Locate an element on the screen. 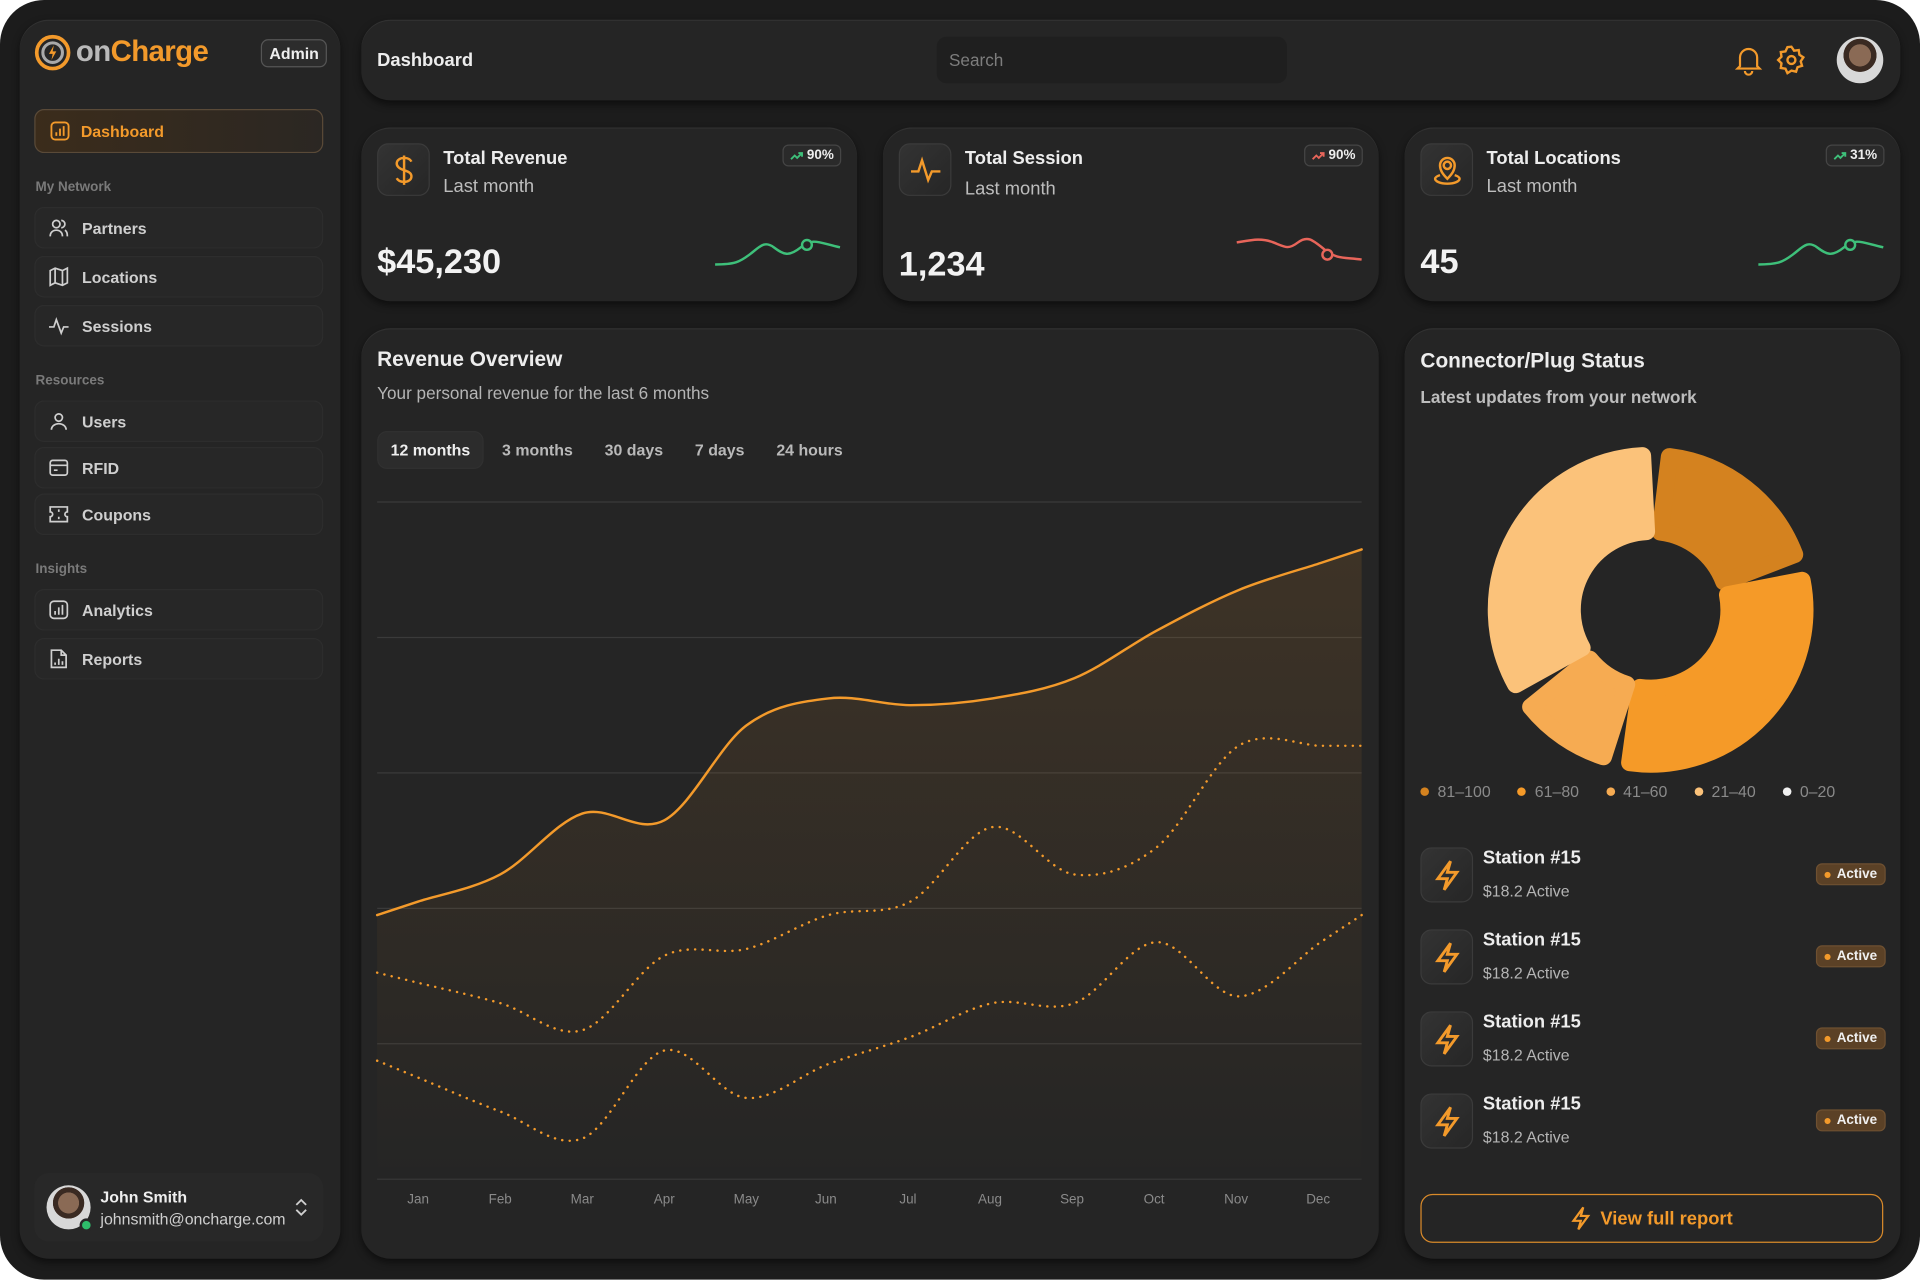  sidebar-item-sessions: Sessions is located at coordinates (179, 325).